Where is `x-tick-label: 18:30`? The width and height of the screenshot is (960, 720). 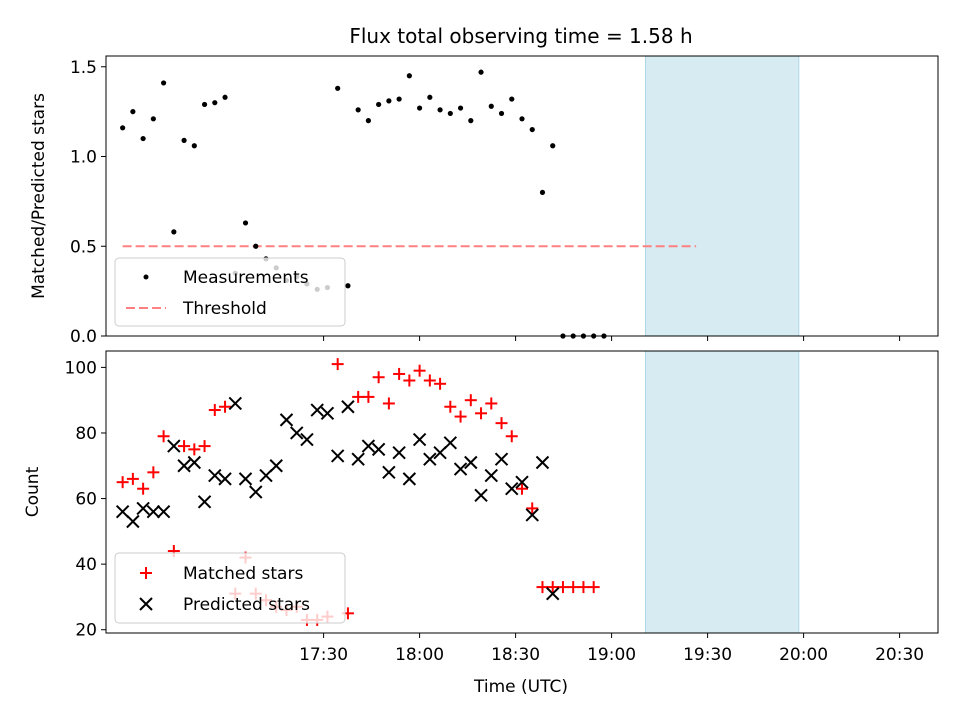
x-tick-label: 18:30 is located at coordinates (515, 655).